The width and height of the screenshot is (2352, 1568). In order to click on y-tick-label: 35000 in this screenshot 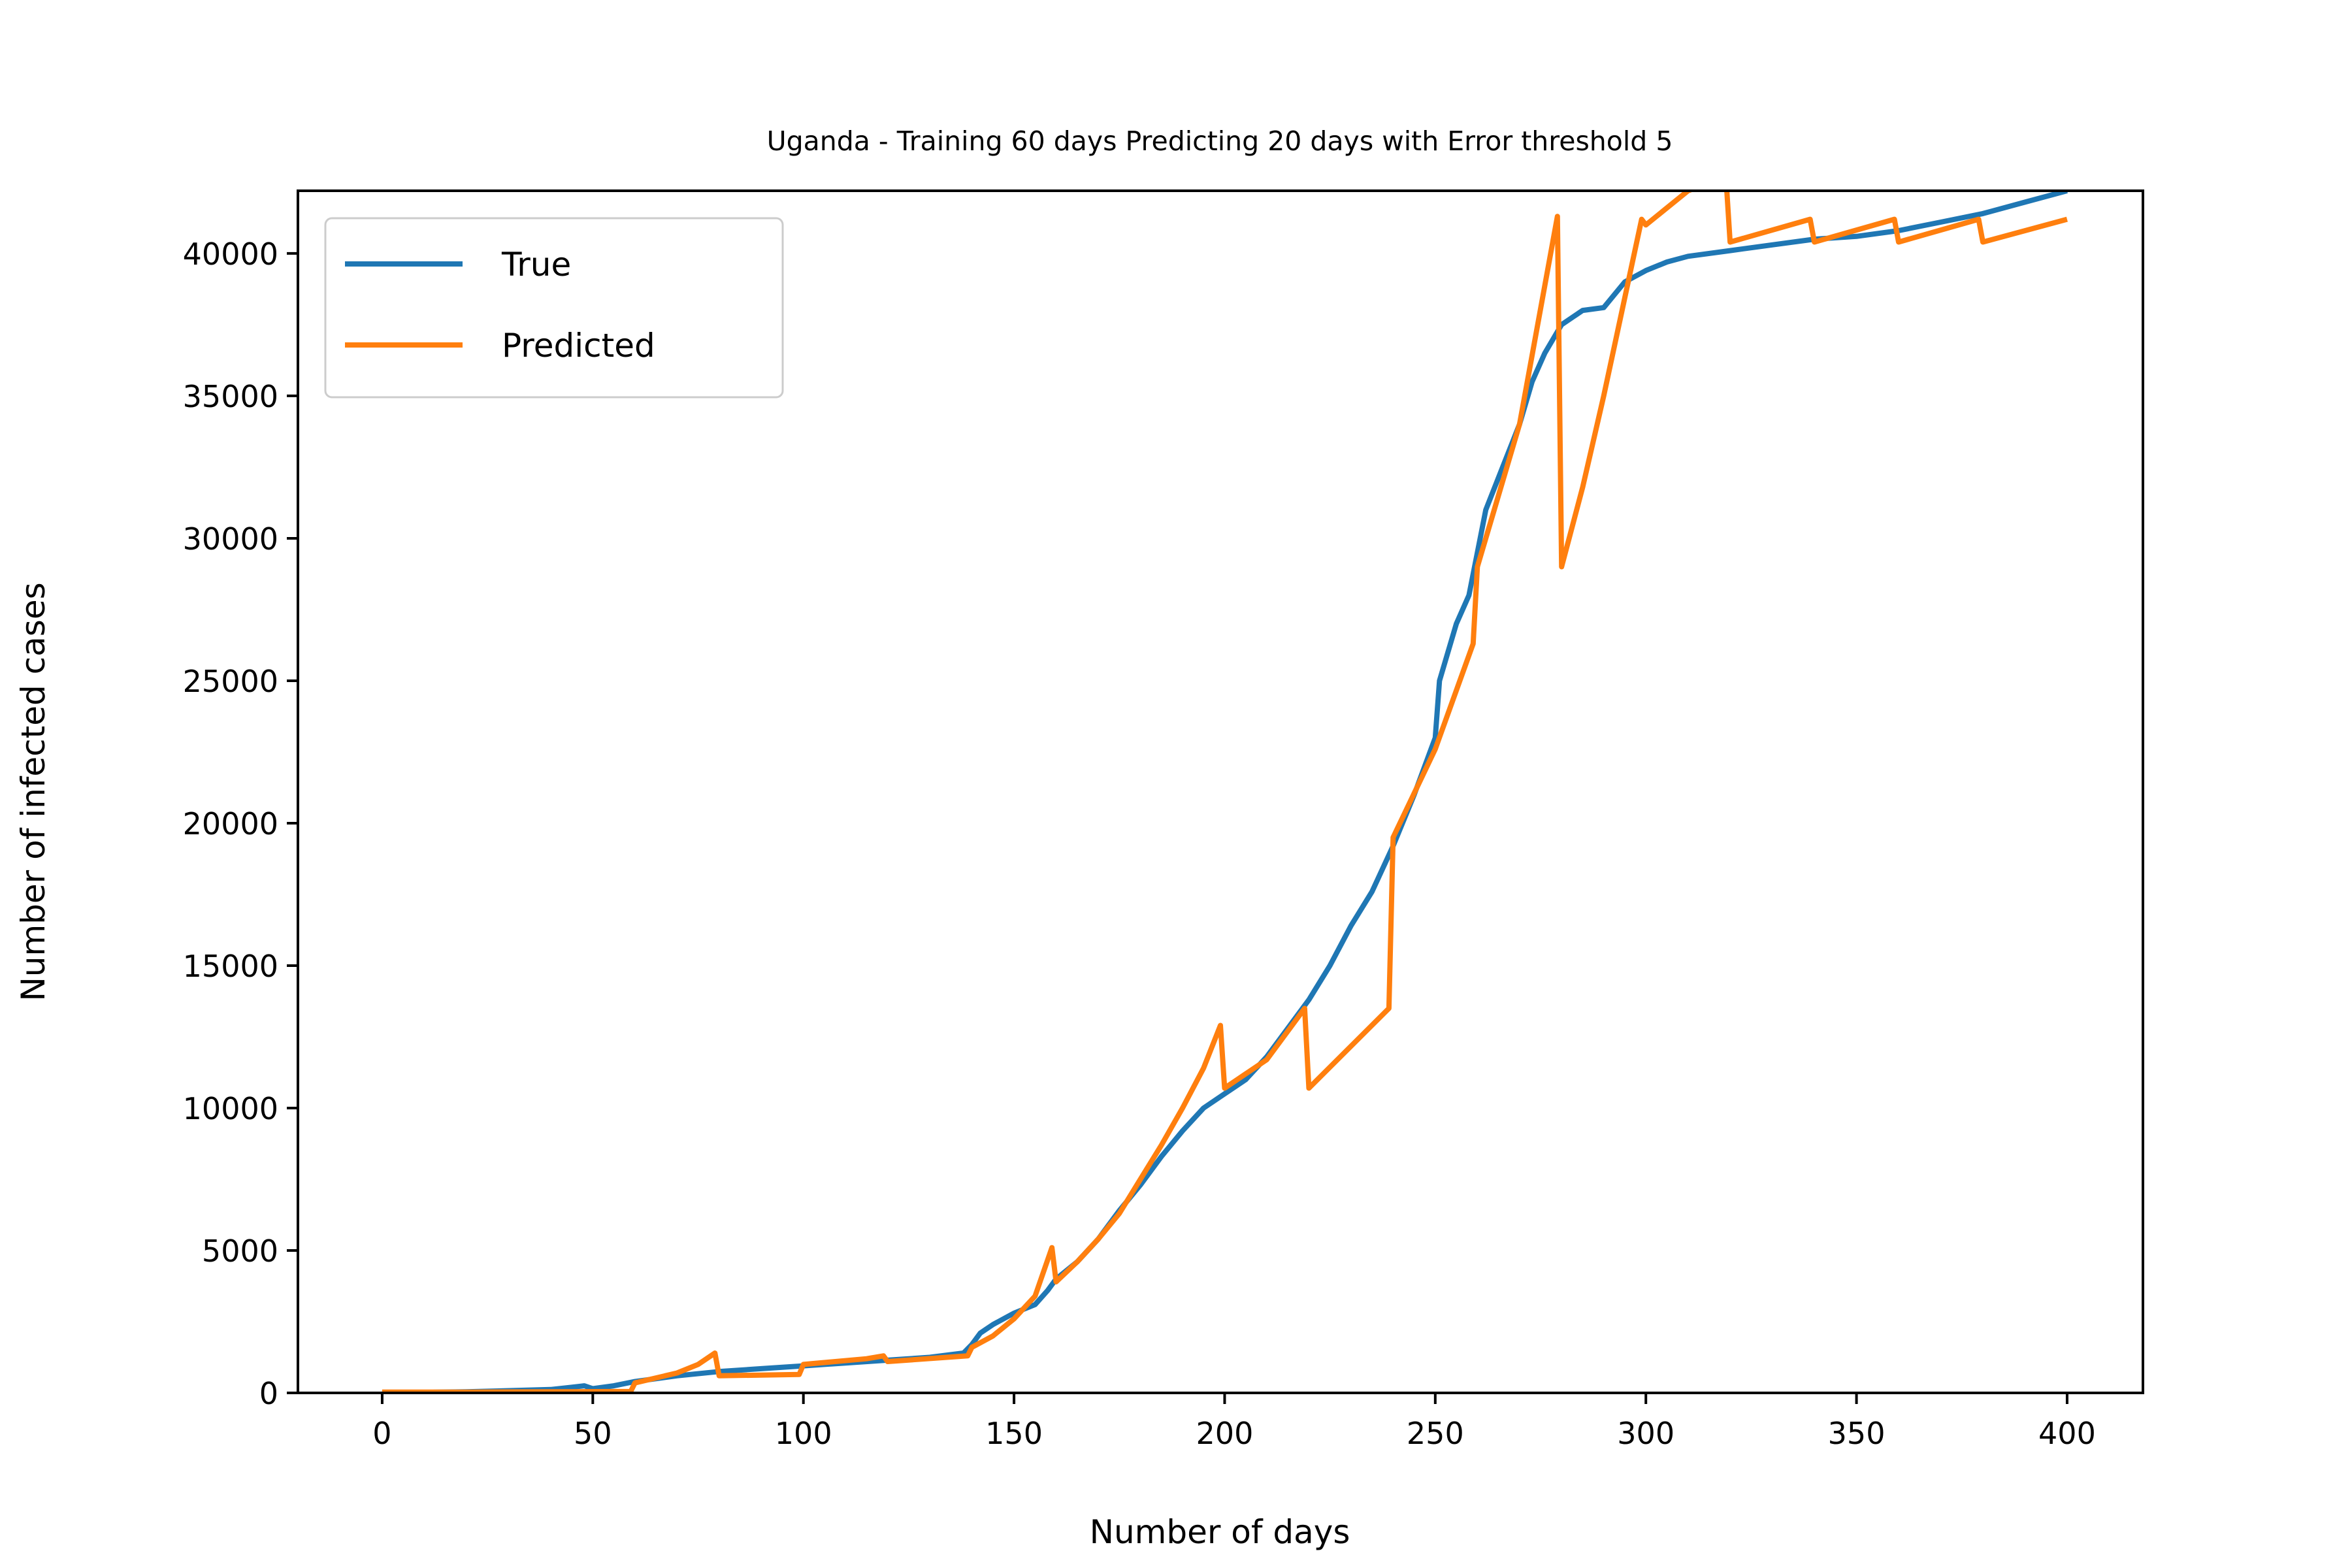, I will do `click(230, 396)`.